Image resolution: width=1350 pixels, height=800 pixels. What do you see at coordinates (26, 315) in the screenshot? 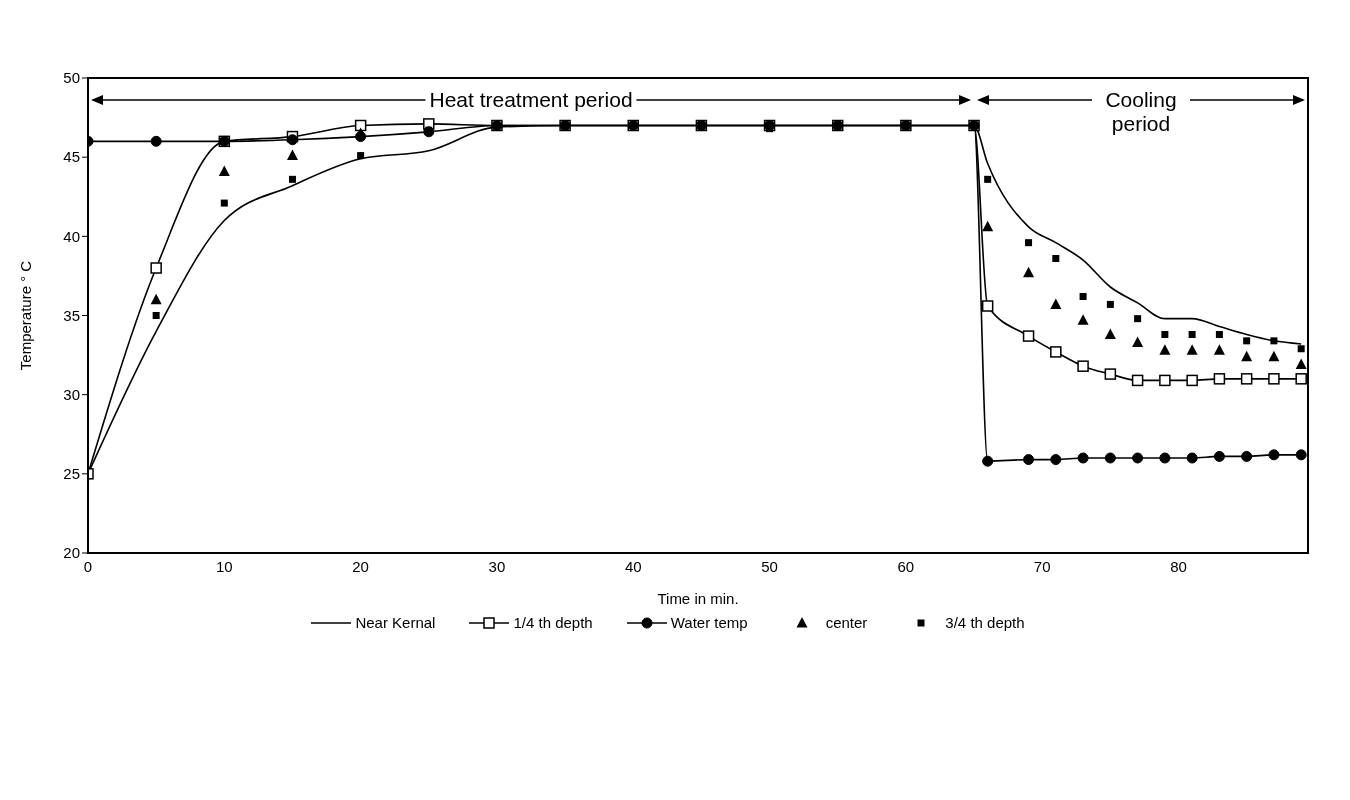
I see `y-axis-title: Temperature ° C` at bounding box center [26, 315].